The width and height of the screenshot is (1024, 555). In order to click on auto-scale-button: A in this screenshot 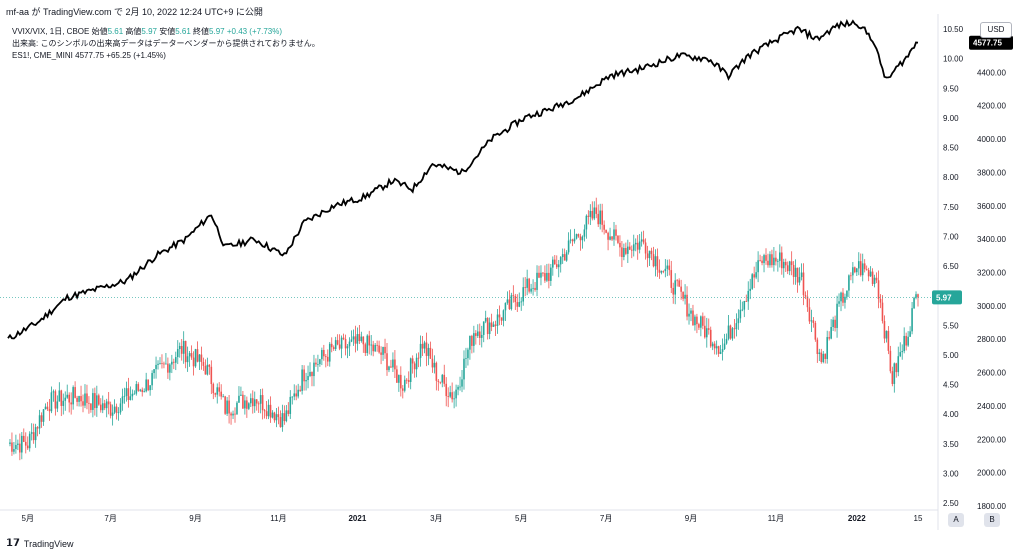, I will do `click(956, 520)`.